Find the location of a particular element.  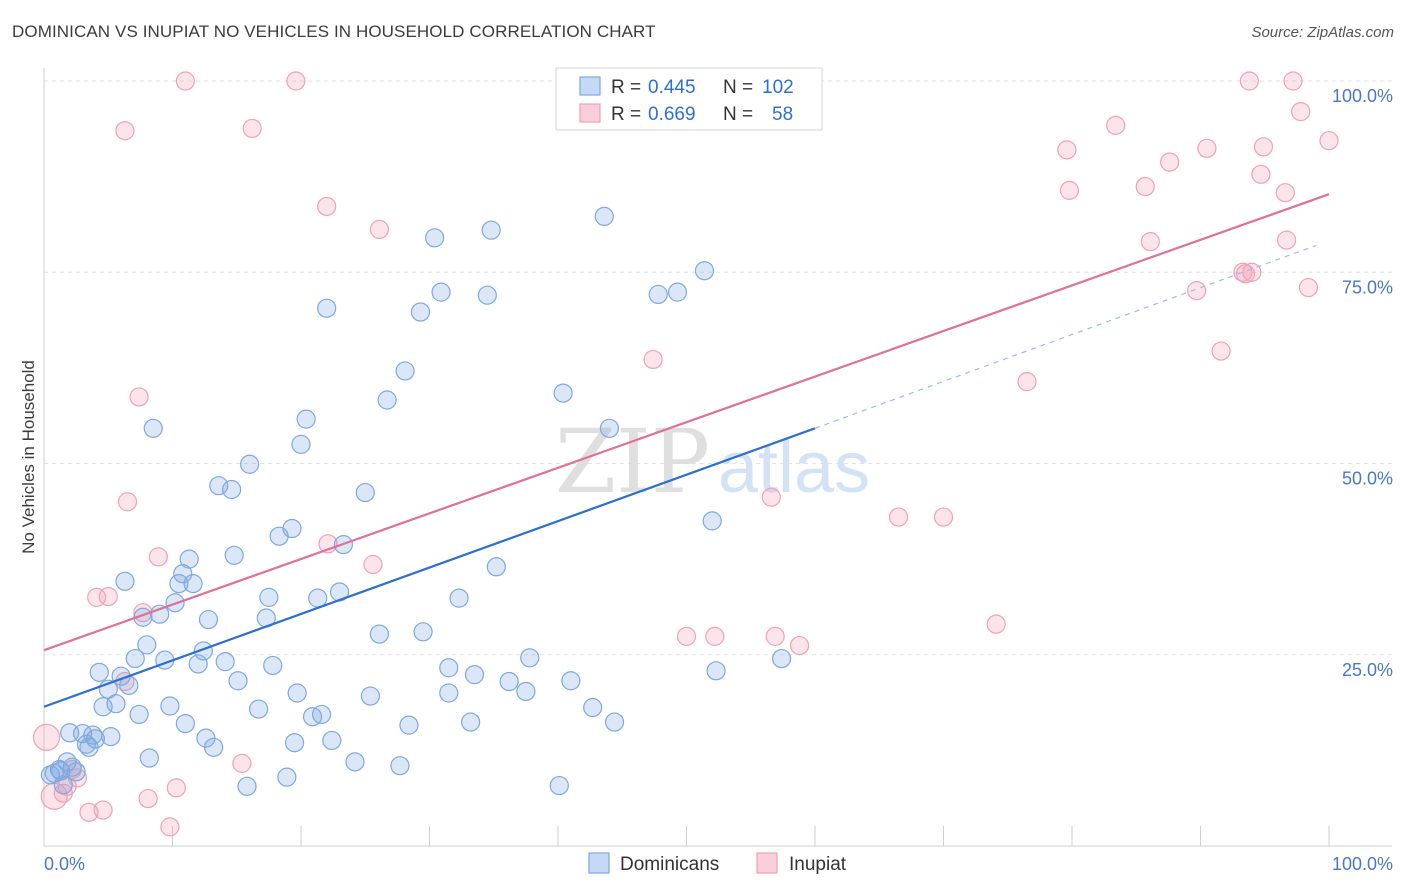

watermark-atlas: atlas is located at coordinates (794, 468).